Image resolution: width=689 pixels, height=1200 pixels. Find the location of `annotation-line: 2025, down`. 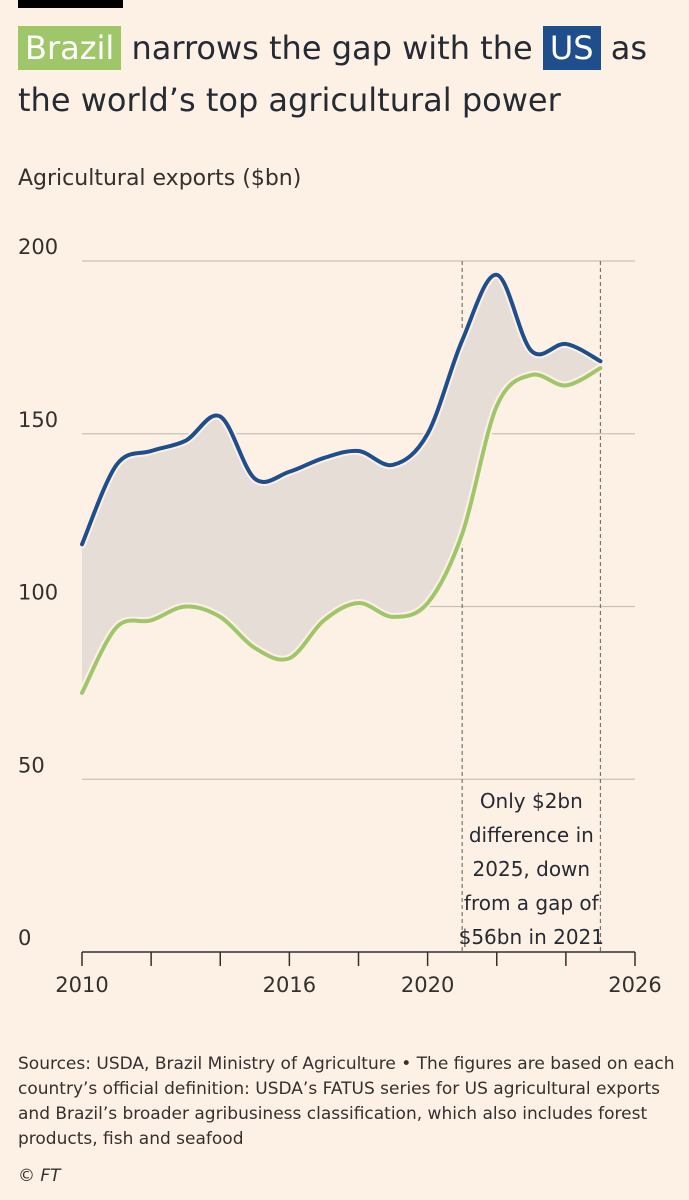

annotation-line: 2025, down is located at coordinates (532, 869).